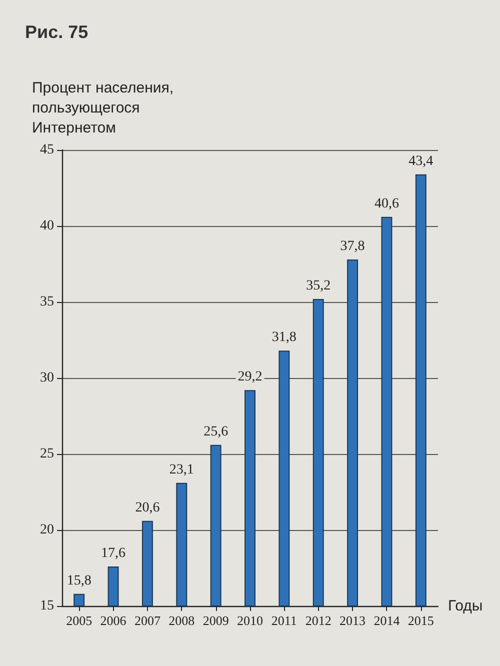 This screenshot has width=500, height=666. I want to click on x-tick-label: 2010, so click(250, 620).